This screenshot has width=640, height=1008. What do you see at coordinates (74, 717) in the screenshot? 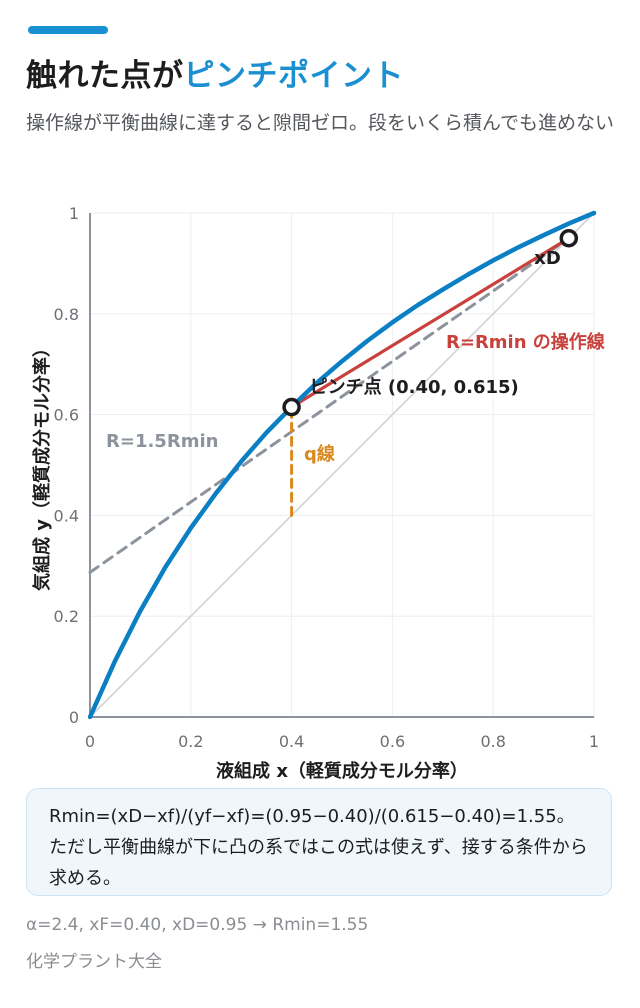
I see `y-tick-label: 0` at bounding box center [74, 717].